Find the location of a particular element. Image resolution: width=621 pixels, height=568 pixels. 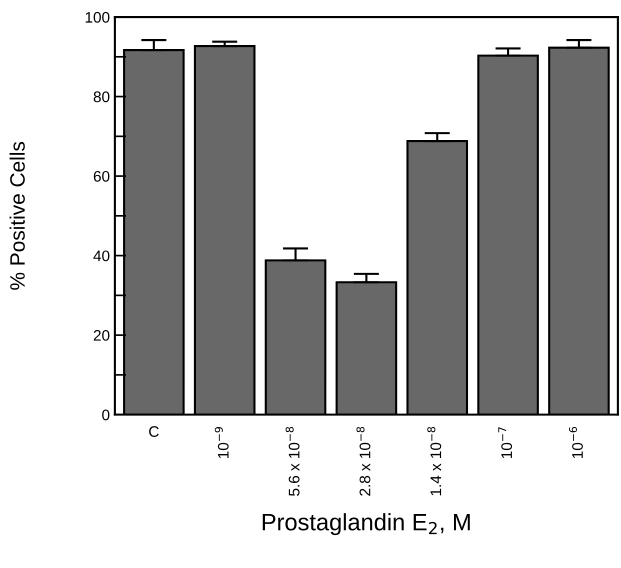

y-tick-label: 80 is located at coordinates (102, 96).